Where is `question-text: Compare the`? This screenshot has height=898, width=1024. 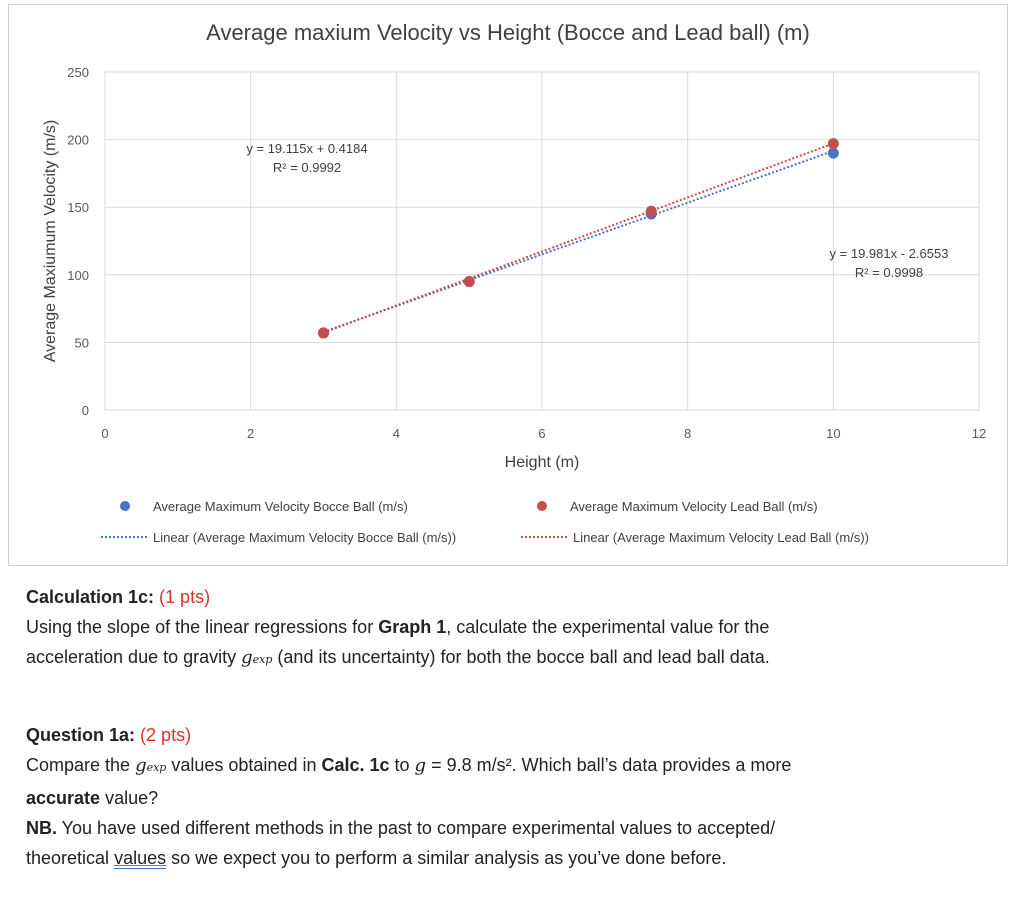
question-text: Compare the is located at coordinates (81, 765).